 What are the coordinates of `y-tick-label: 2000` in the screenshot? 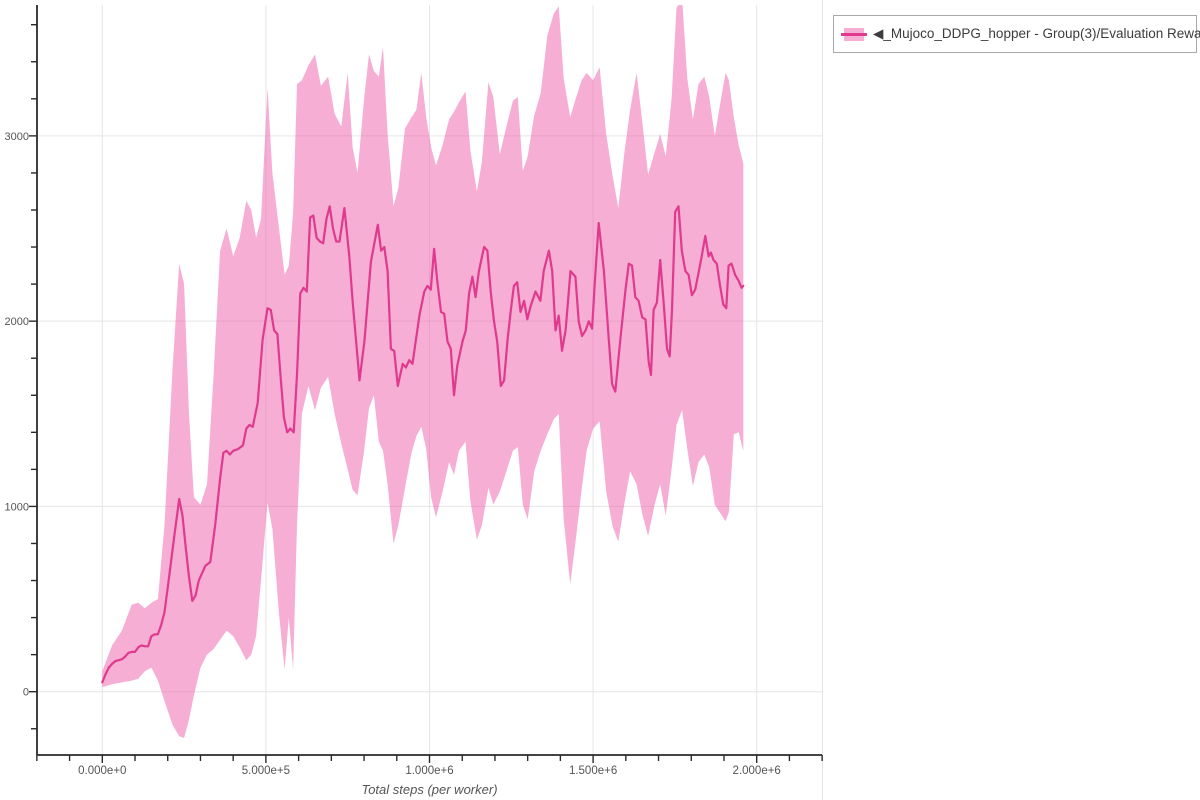 It's located at (17, 322).